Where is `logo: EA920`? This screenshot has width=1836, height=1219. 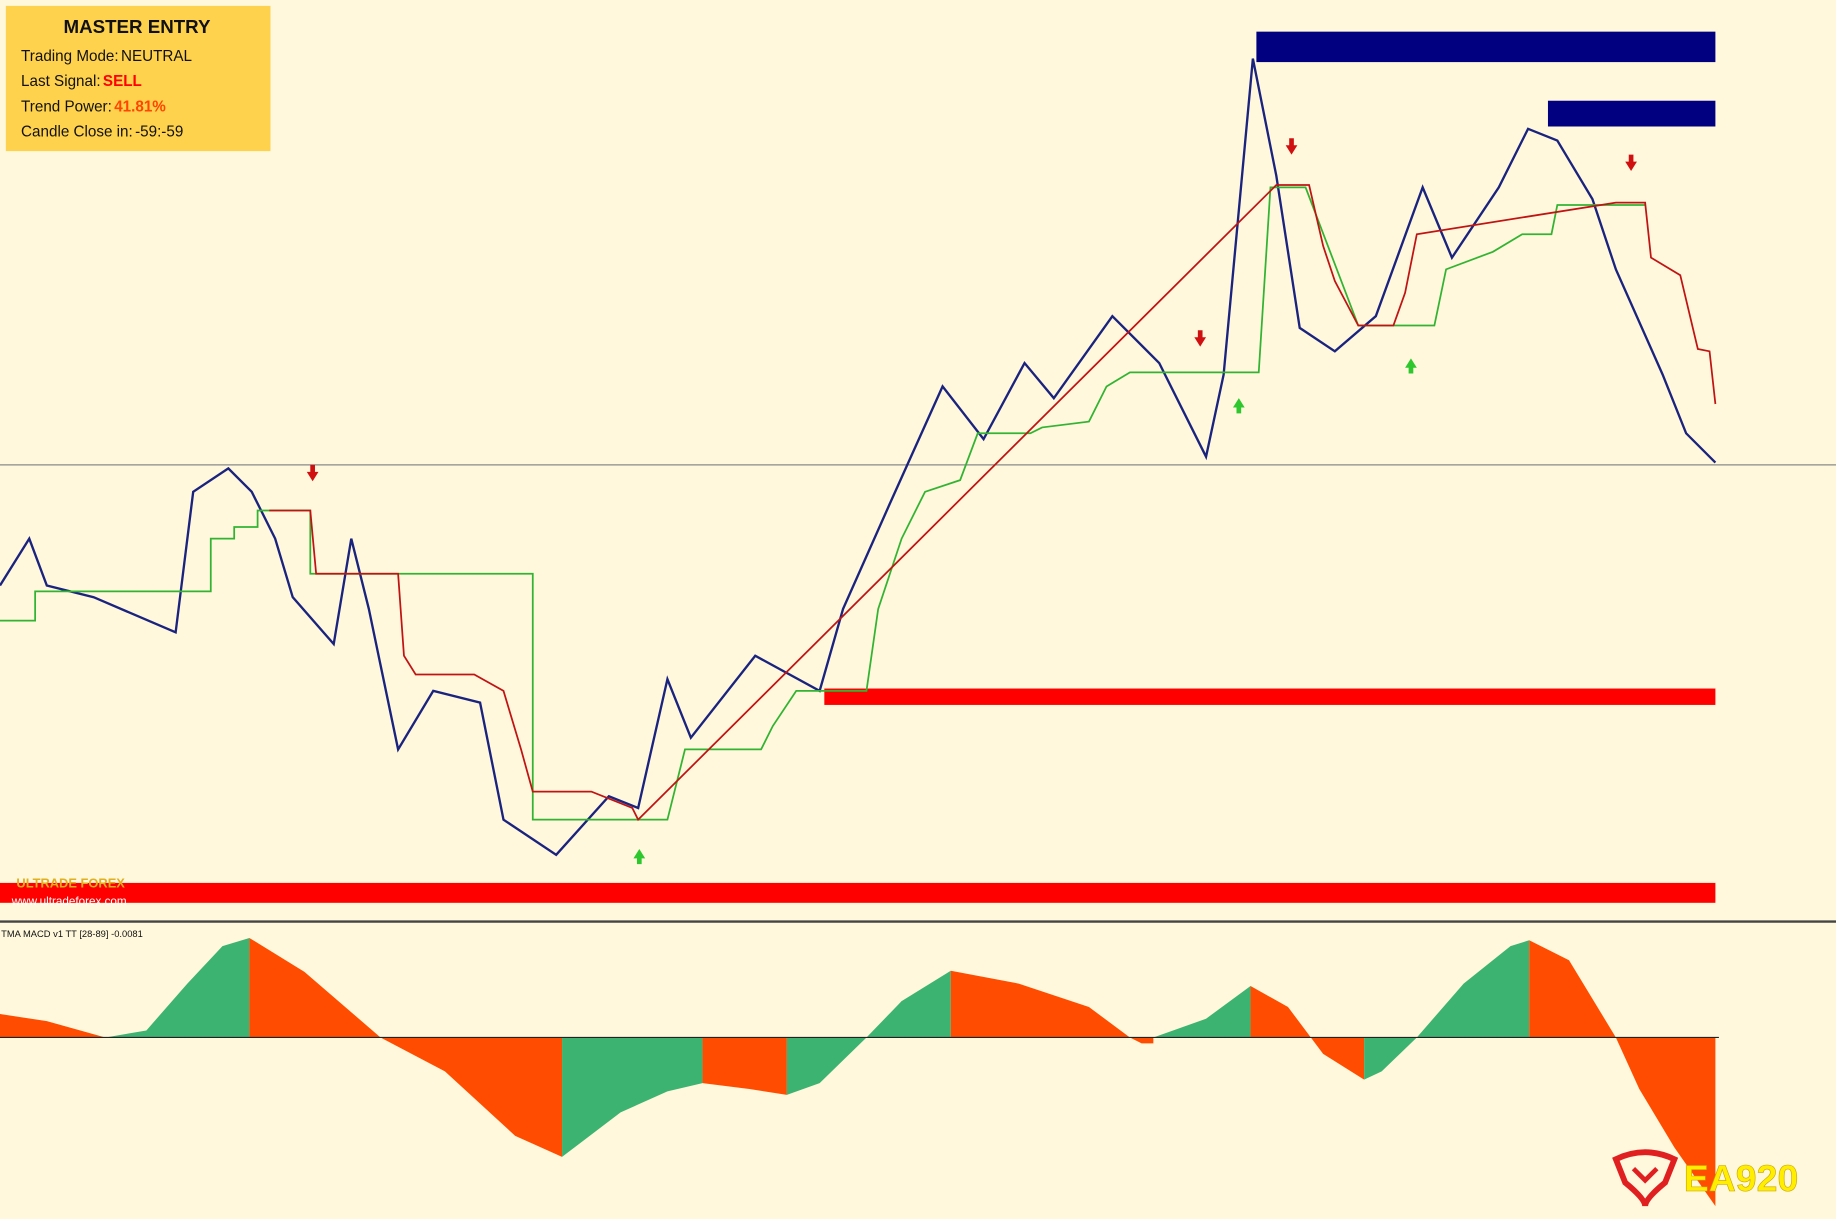 logo: EA920 is located at coordinates (1705, 1178).